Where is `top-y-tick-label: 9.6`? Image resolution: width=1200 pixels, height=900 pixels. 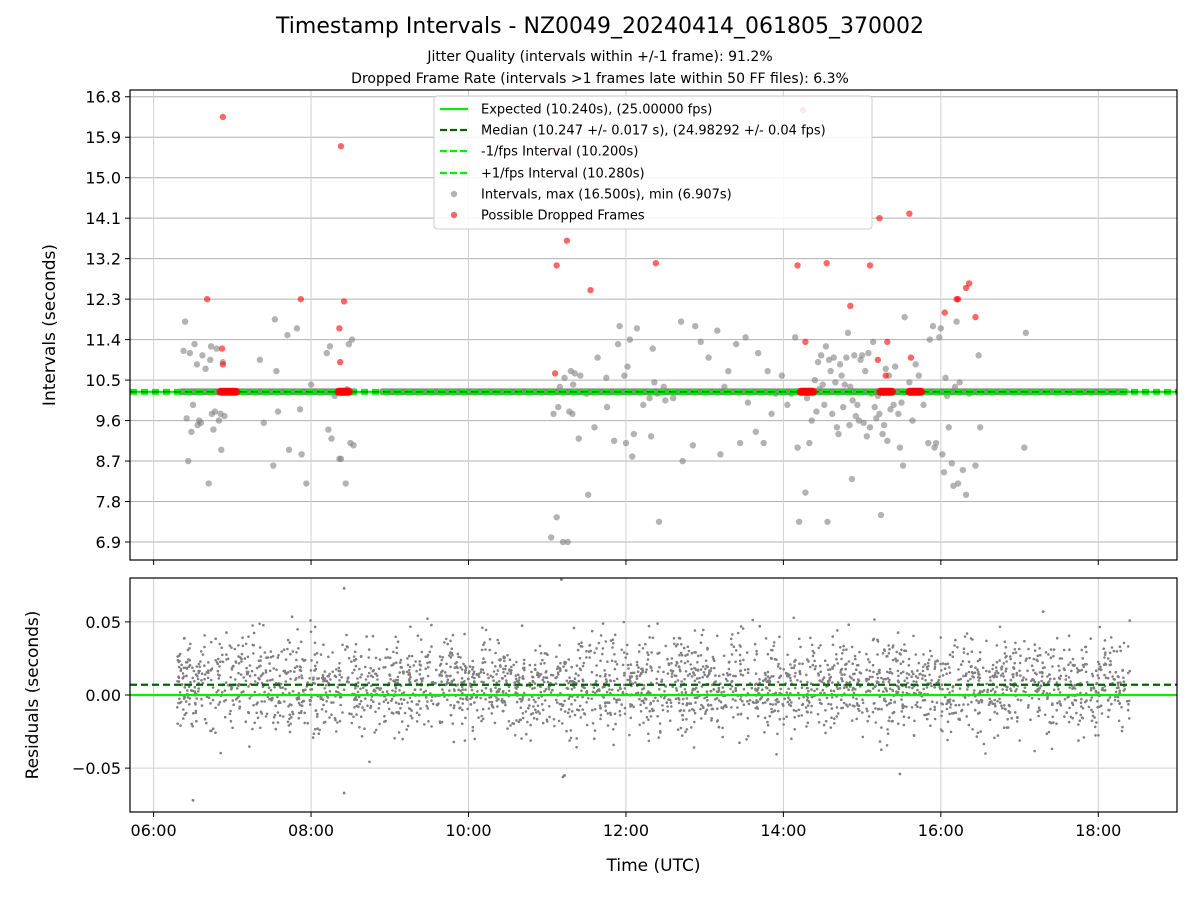
top-y-tick-label: 9.6 is located at coordinates (108, 421).